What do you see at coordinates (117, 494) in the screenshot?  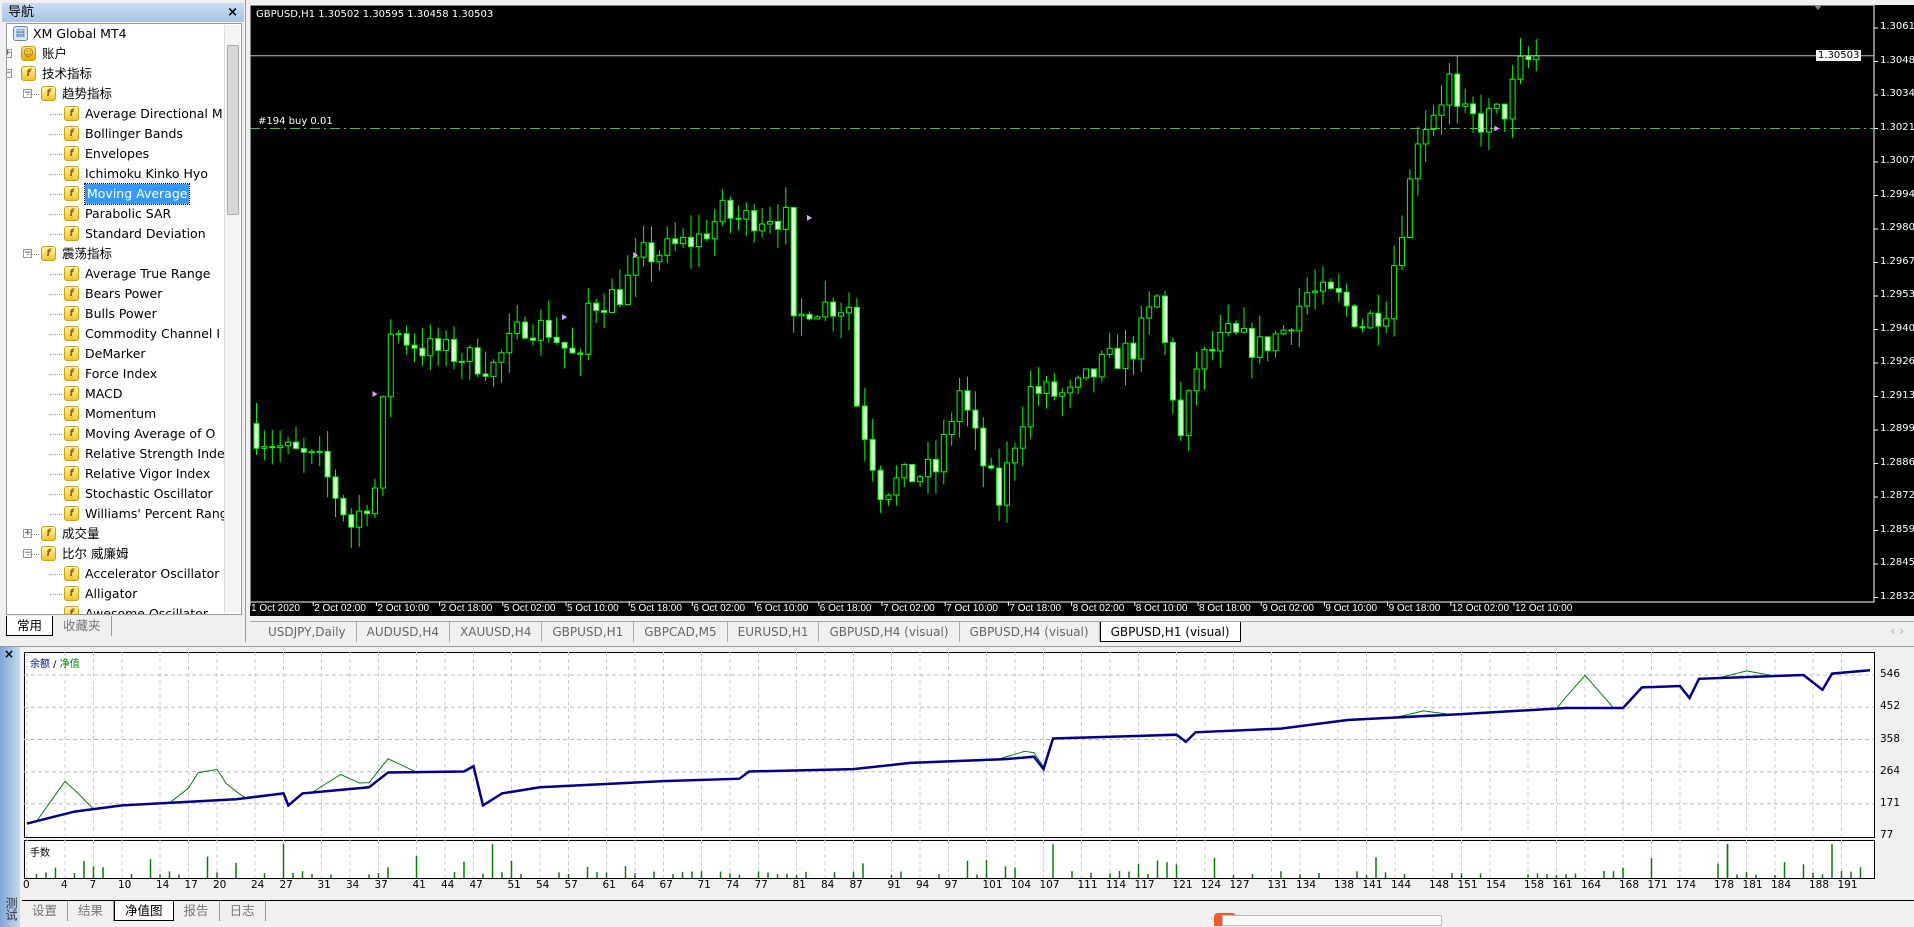 I see `tree-item: f Stochastic Oscillator` at bounding box center [117, 494].